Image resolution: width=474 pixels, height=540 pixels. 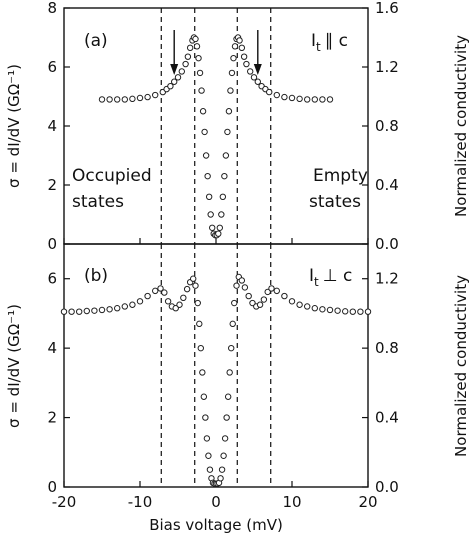 What do you see at coordinates (112, 176) in the screenshot?
I see `occupied-states-line1: Occupied` at bounding box center [112, 176].